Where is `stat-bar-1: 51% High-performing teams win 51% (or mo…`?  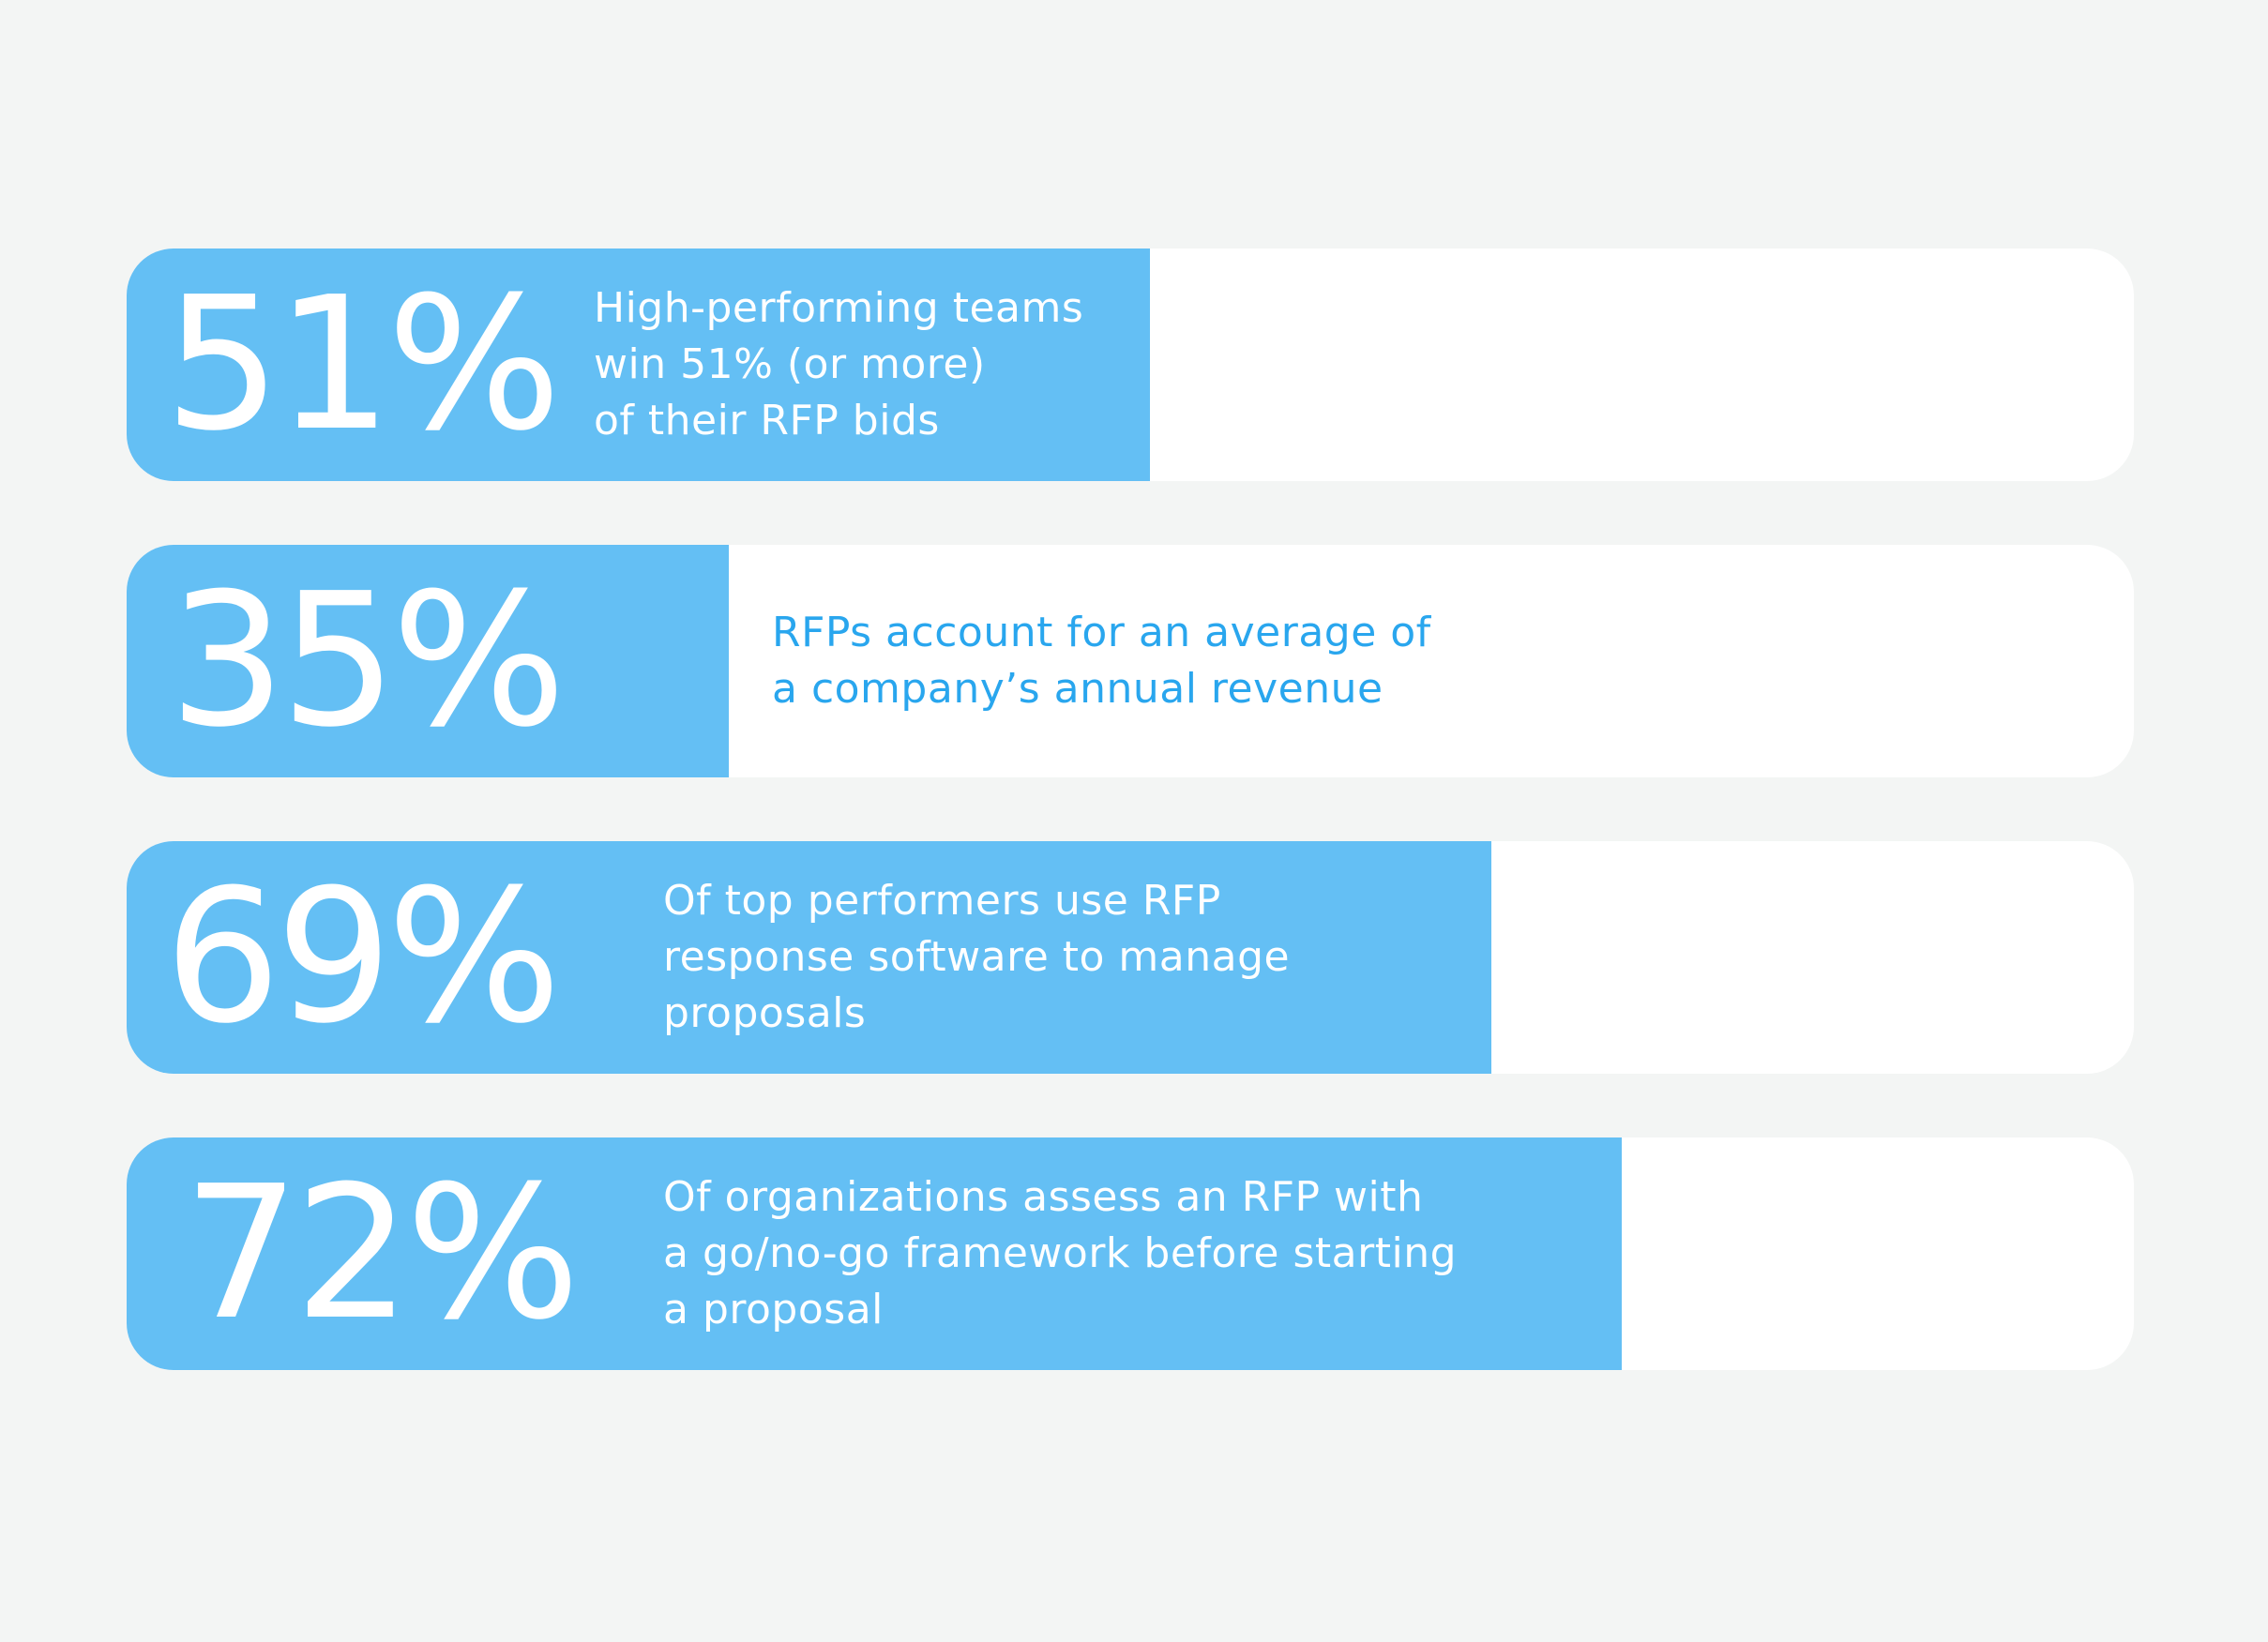
stat-bar-1: 51% High-performing teams win 51% (or mo… is located at coordinates (1130, 365).